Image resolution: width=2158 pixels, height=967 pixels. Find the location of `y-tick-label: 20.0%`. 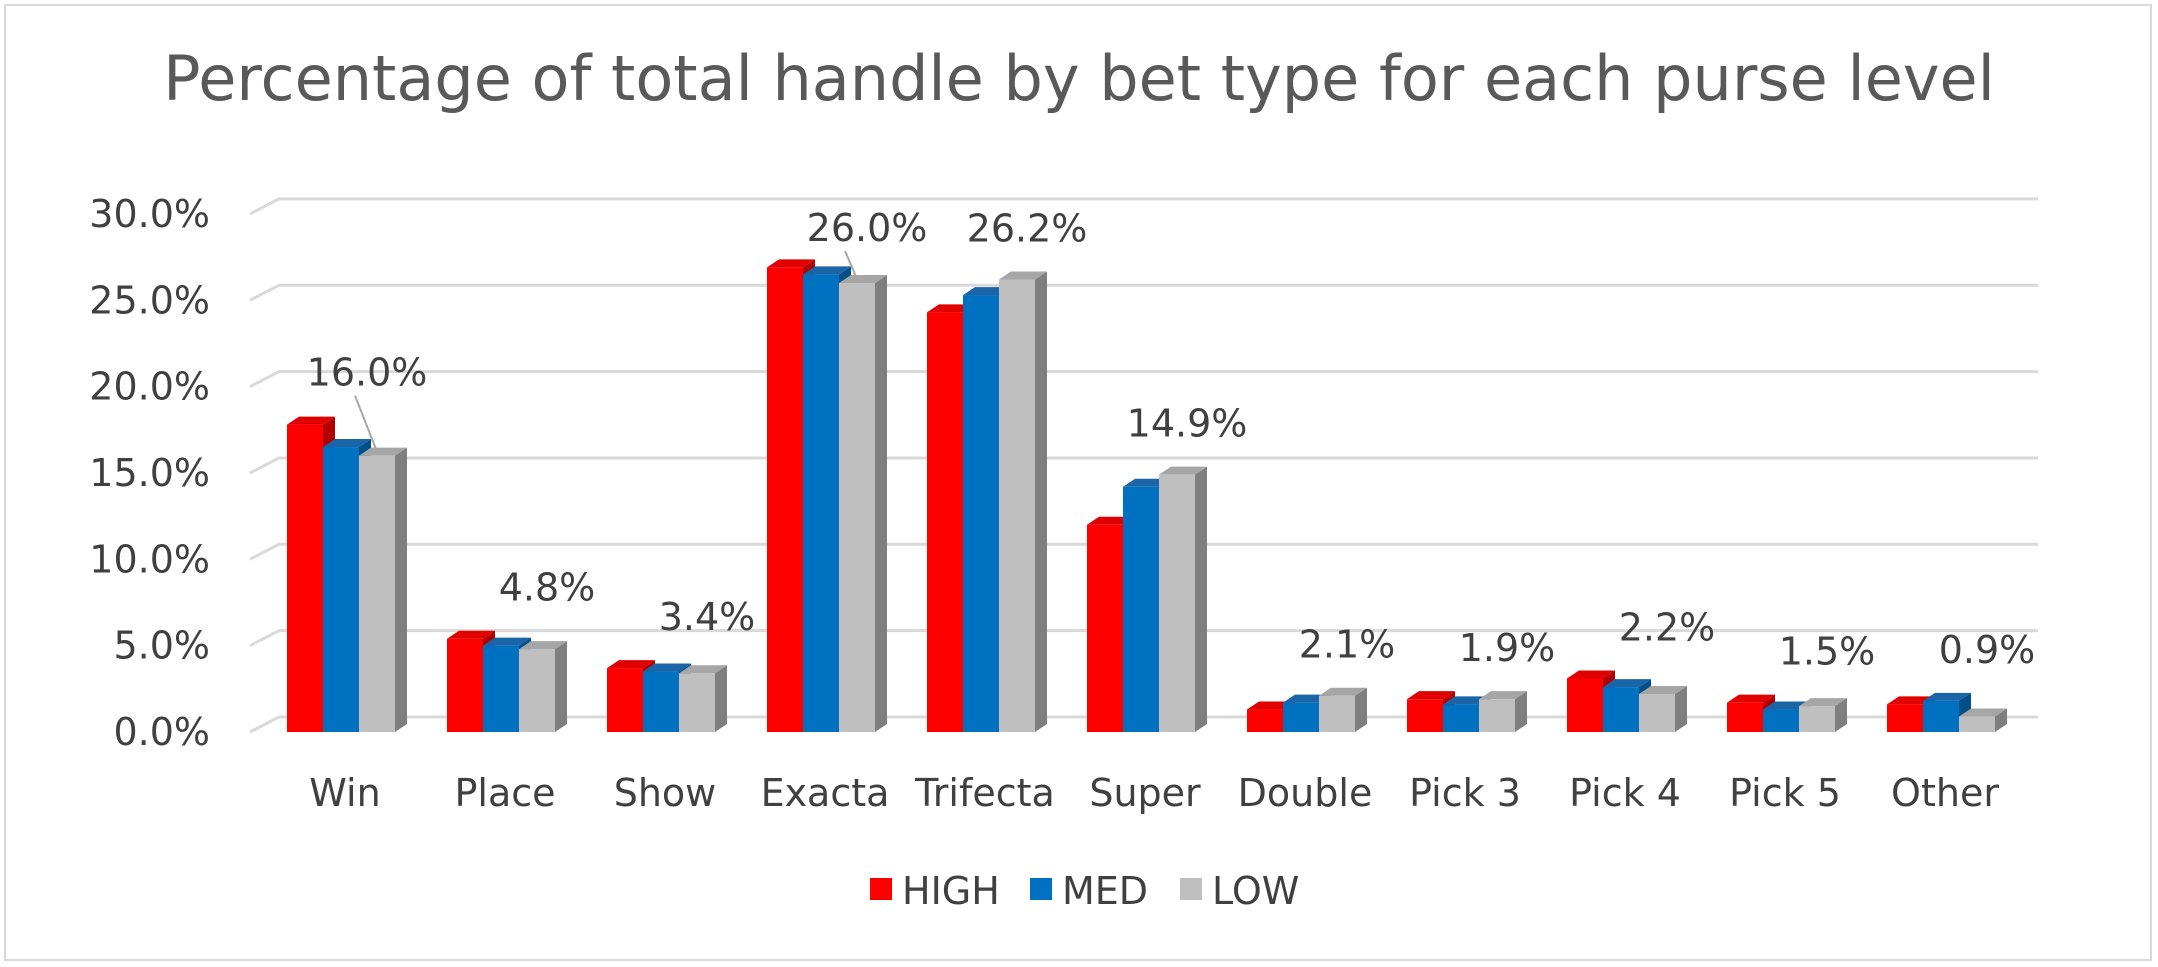

y-tick-label: 20.0% is located at coordinates (149, 387).